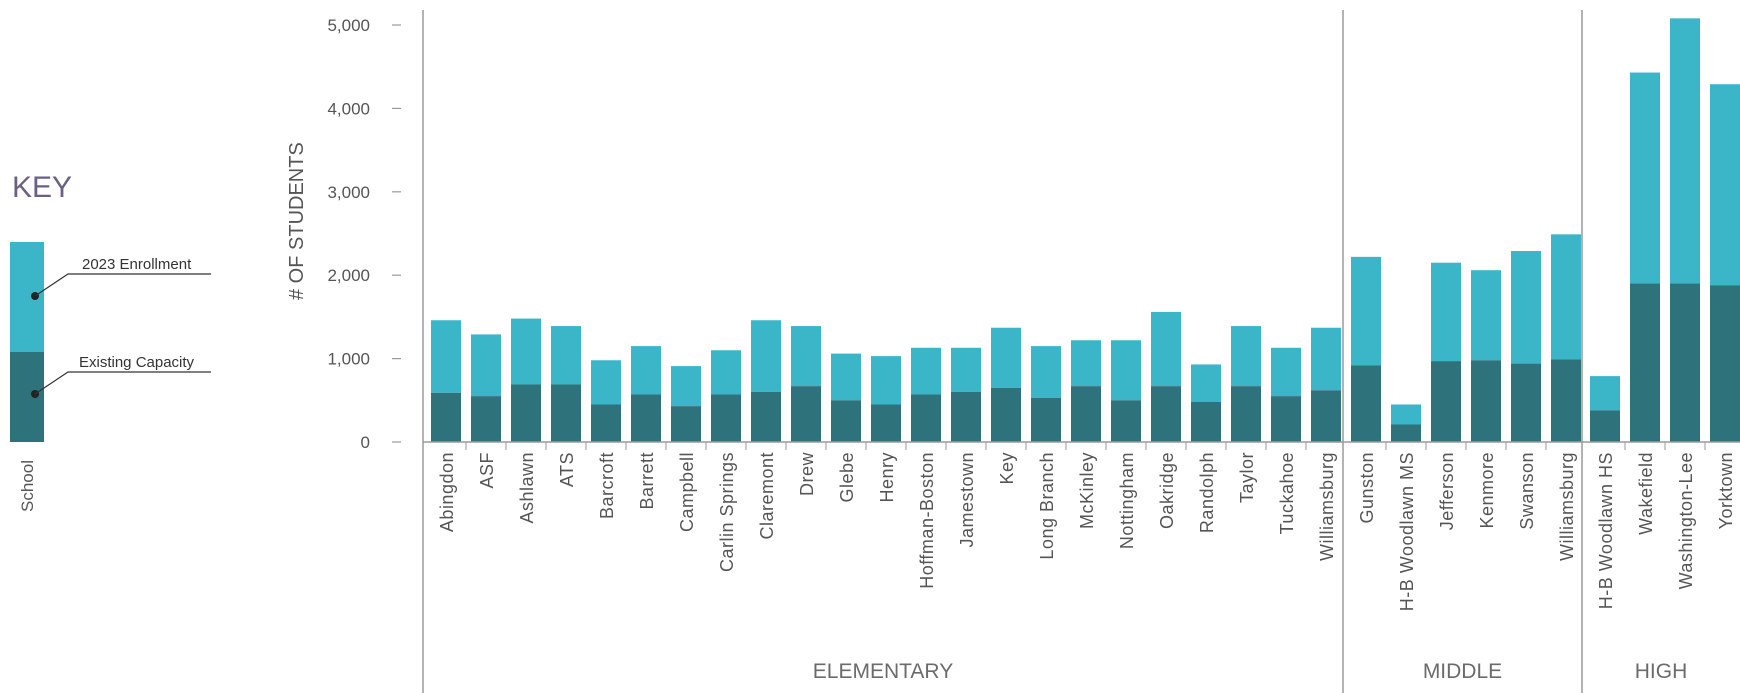 The width and height of the screenshot is (1740, 693). Describe the element at coordinates (27, 486) in the screenshot. I see `key-school-label: School` at that location.